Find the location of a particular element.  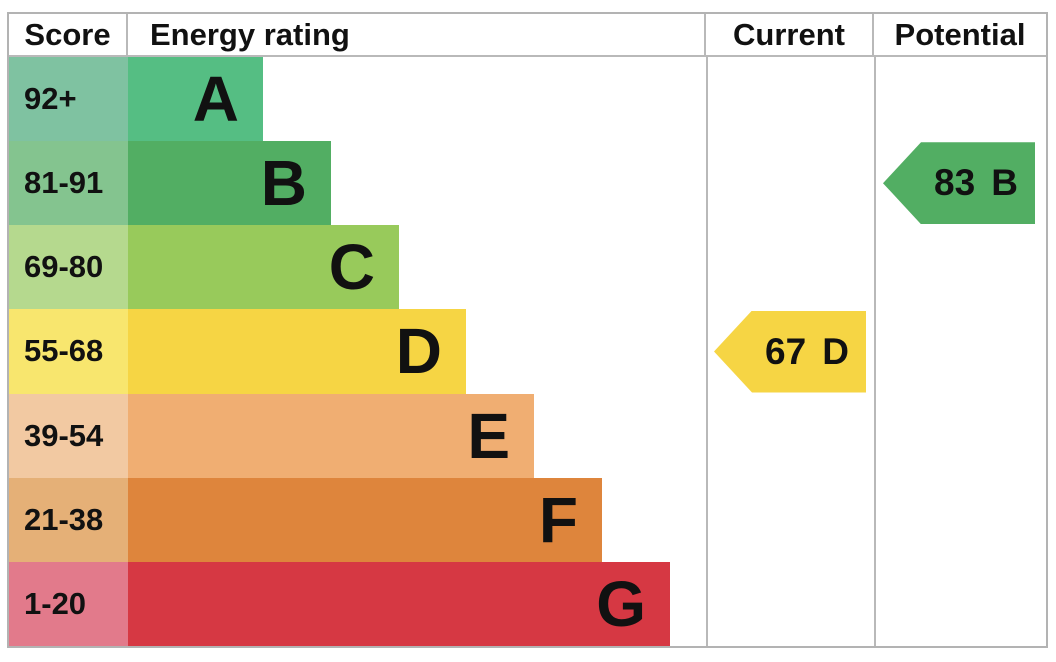

score-range-f: 21-38 is located at coordinates (68, 519).